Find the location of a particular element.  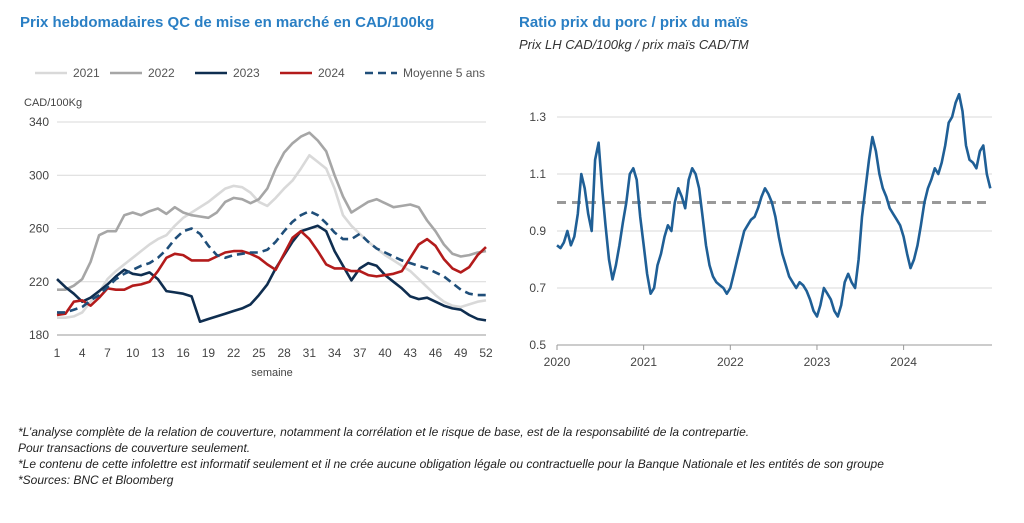

y-tick-label: 0.9 is located at coordinates (537, 231).